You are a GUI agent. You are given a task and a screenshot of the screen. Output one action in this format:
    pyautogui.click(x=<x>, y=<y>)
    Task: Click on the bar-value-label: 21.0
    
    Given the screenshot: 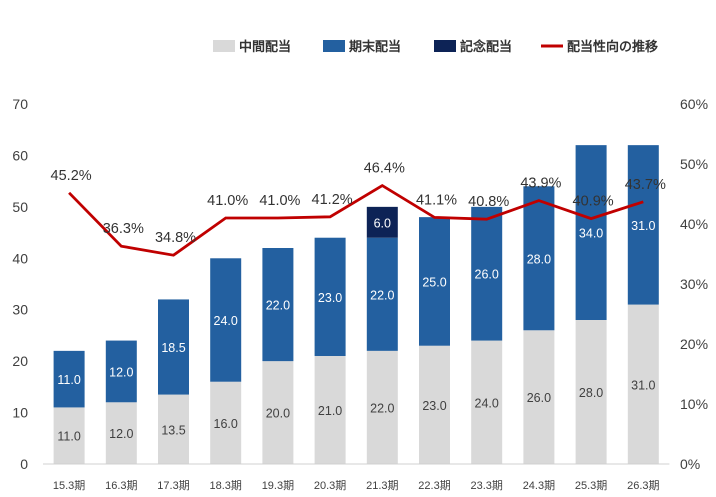 What is the action you would take?
    pyautogui.click(x=330, y=411)
    